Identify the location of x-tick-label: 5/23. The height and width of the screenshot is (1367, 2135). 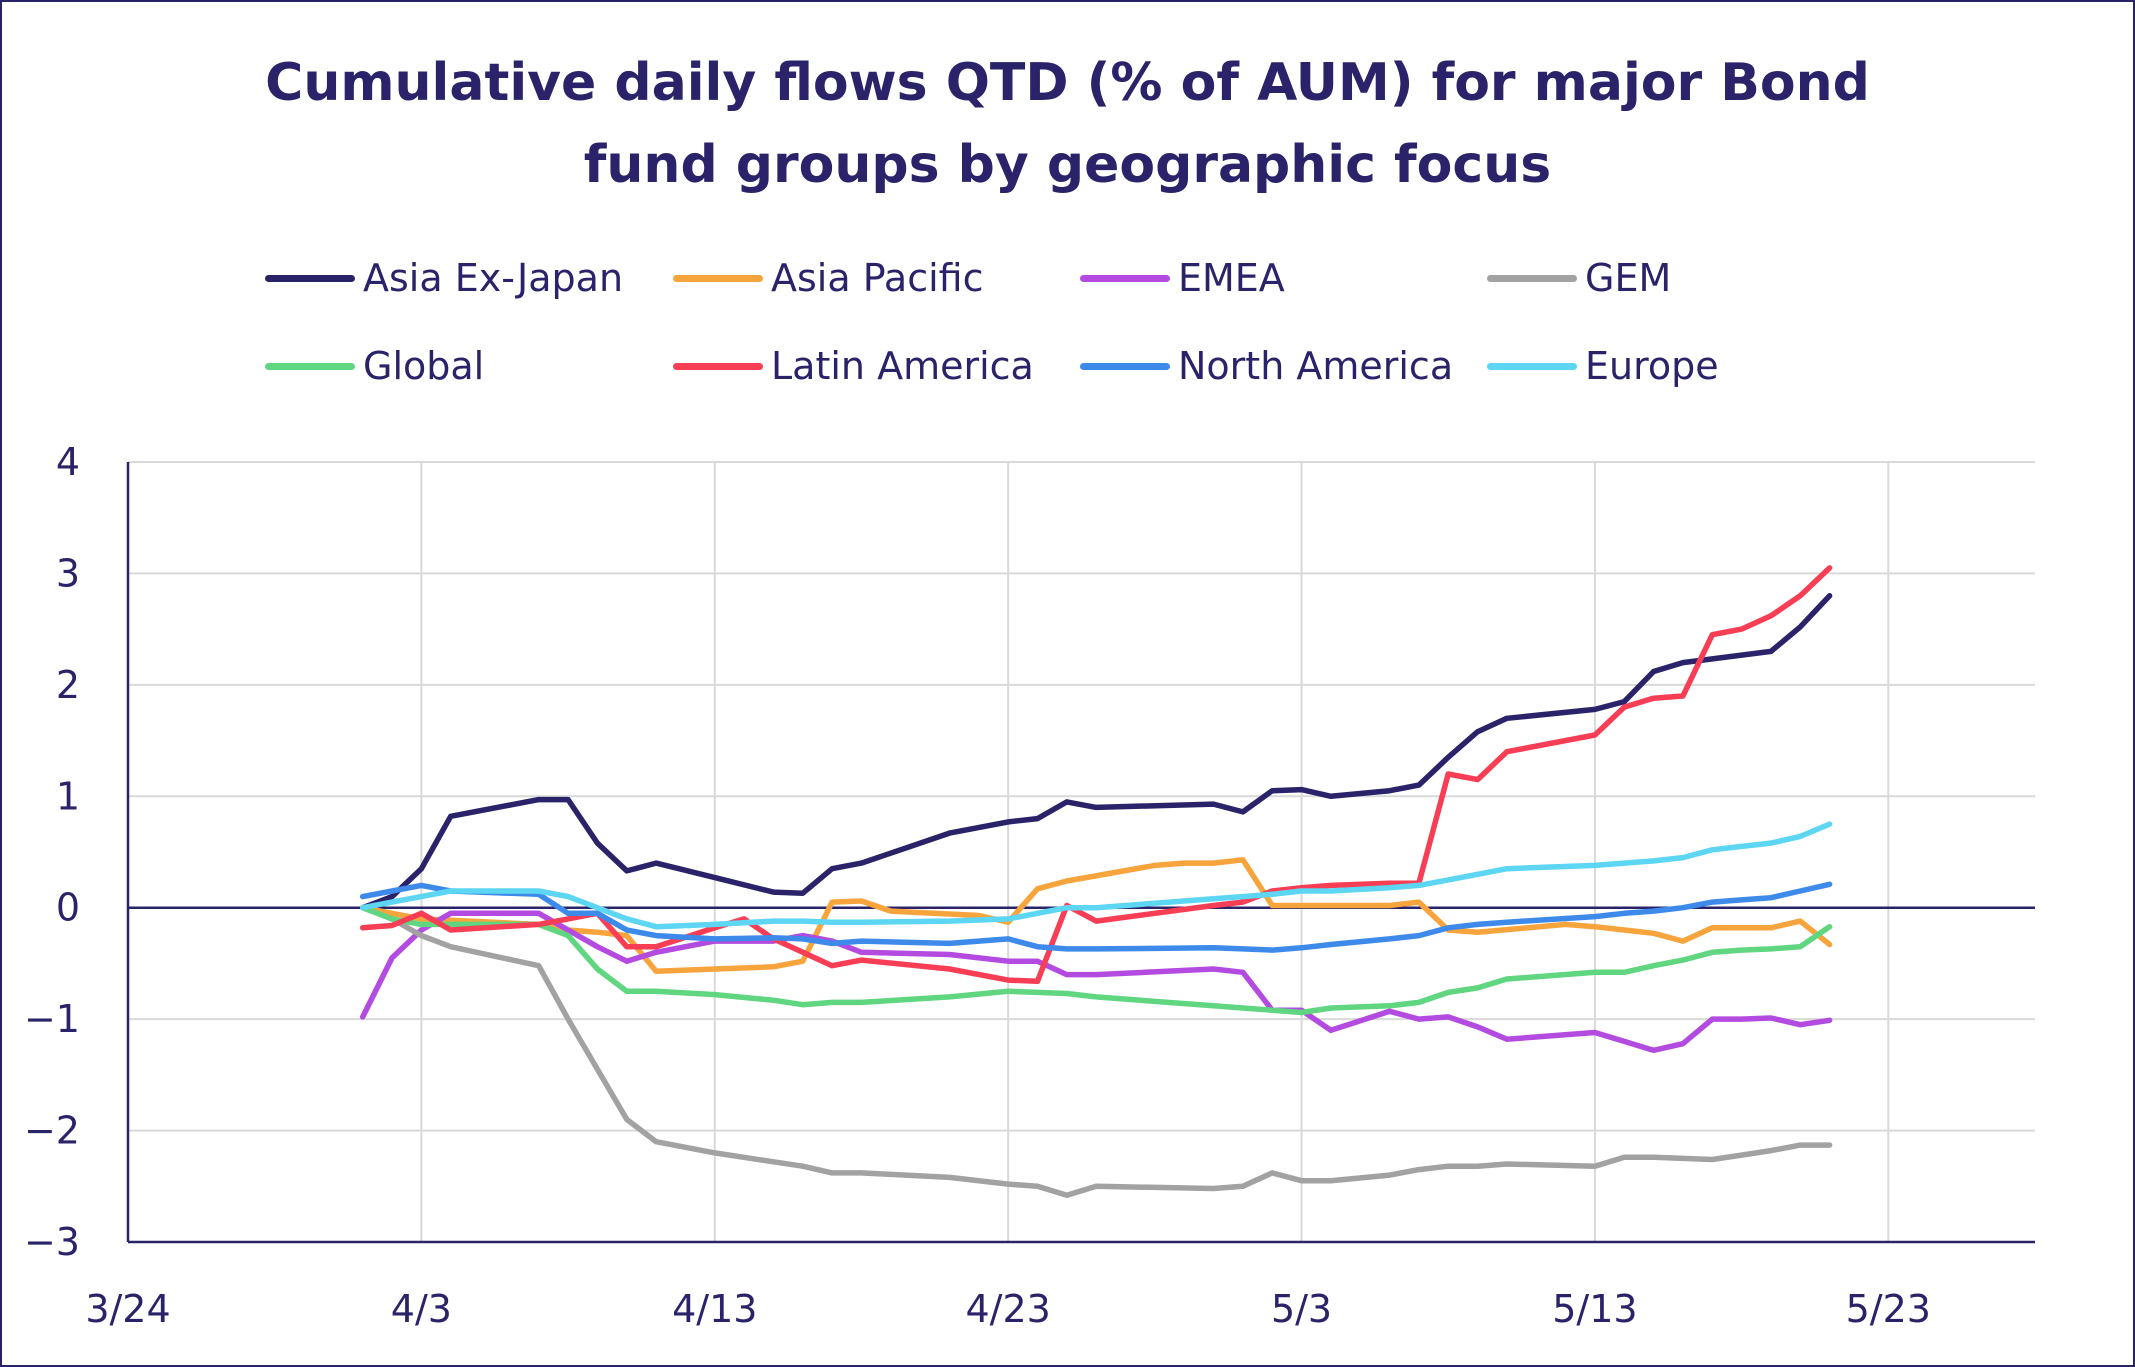
(1888, 1309).